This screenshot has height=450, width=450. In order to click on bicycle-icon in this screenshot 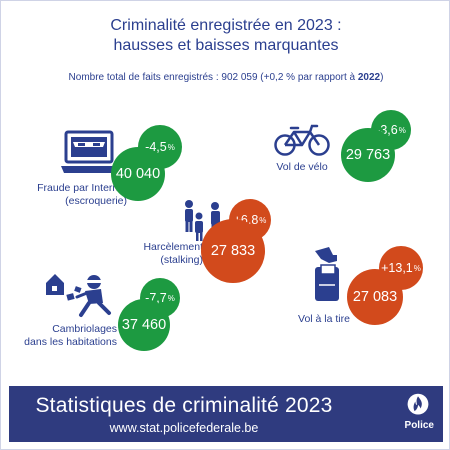, I will do `click(302, 140)`.